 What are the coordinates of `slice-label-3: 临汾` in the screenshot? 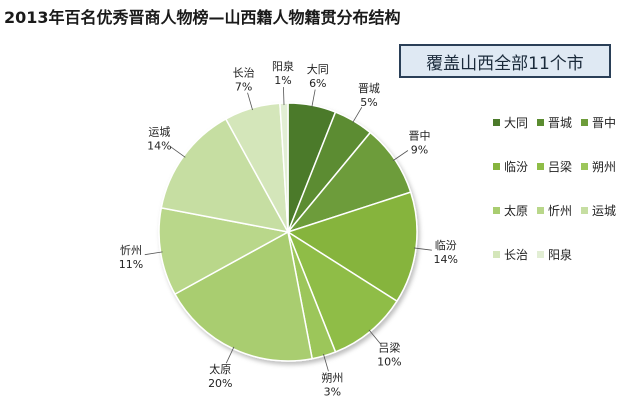 It's located at (446, 245).